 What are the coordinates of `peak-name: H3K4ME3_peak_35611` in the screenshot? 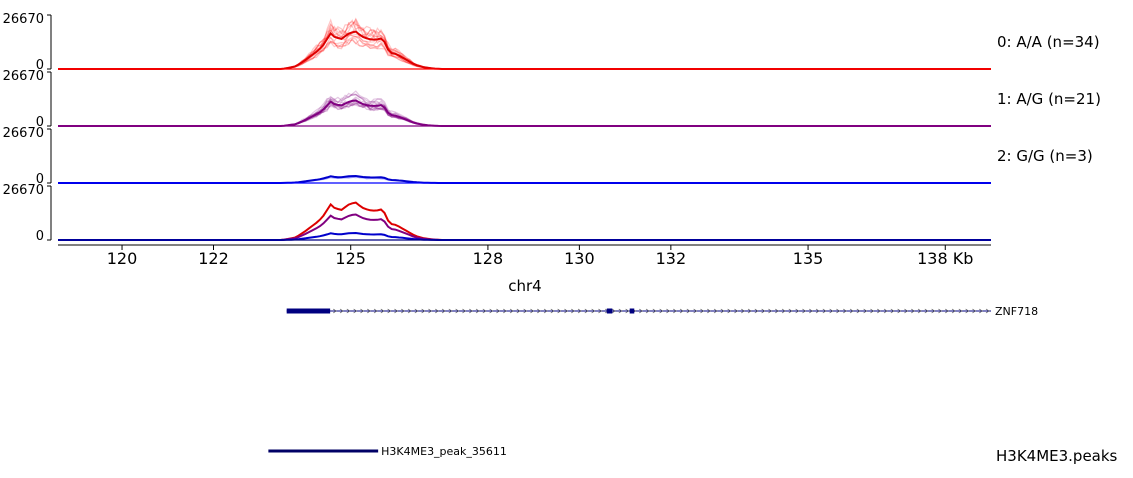 It's located at (444, 451).